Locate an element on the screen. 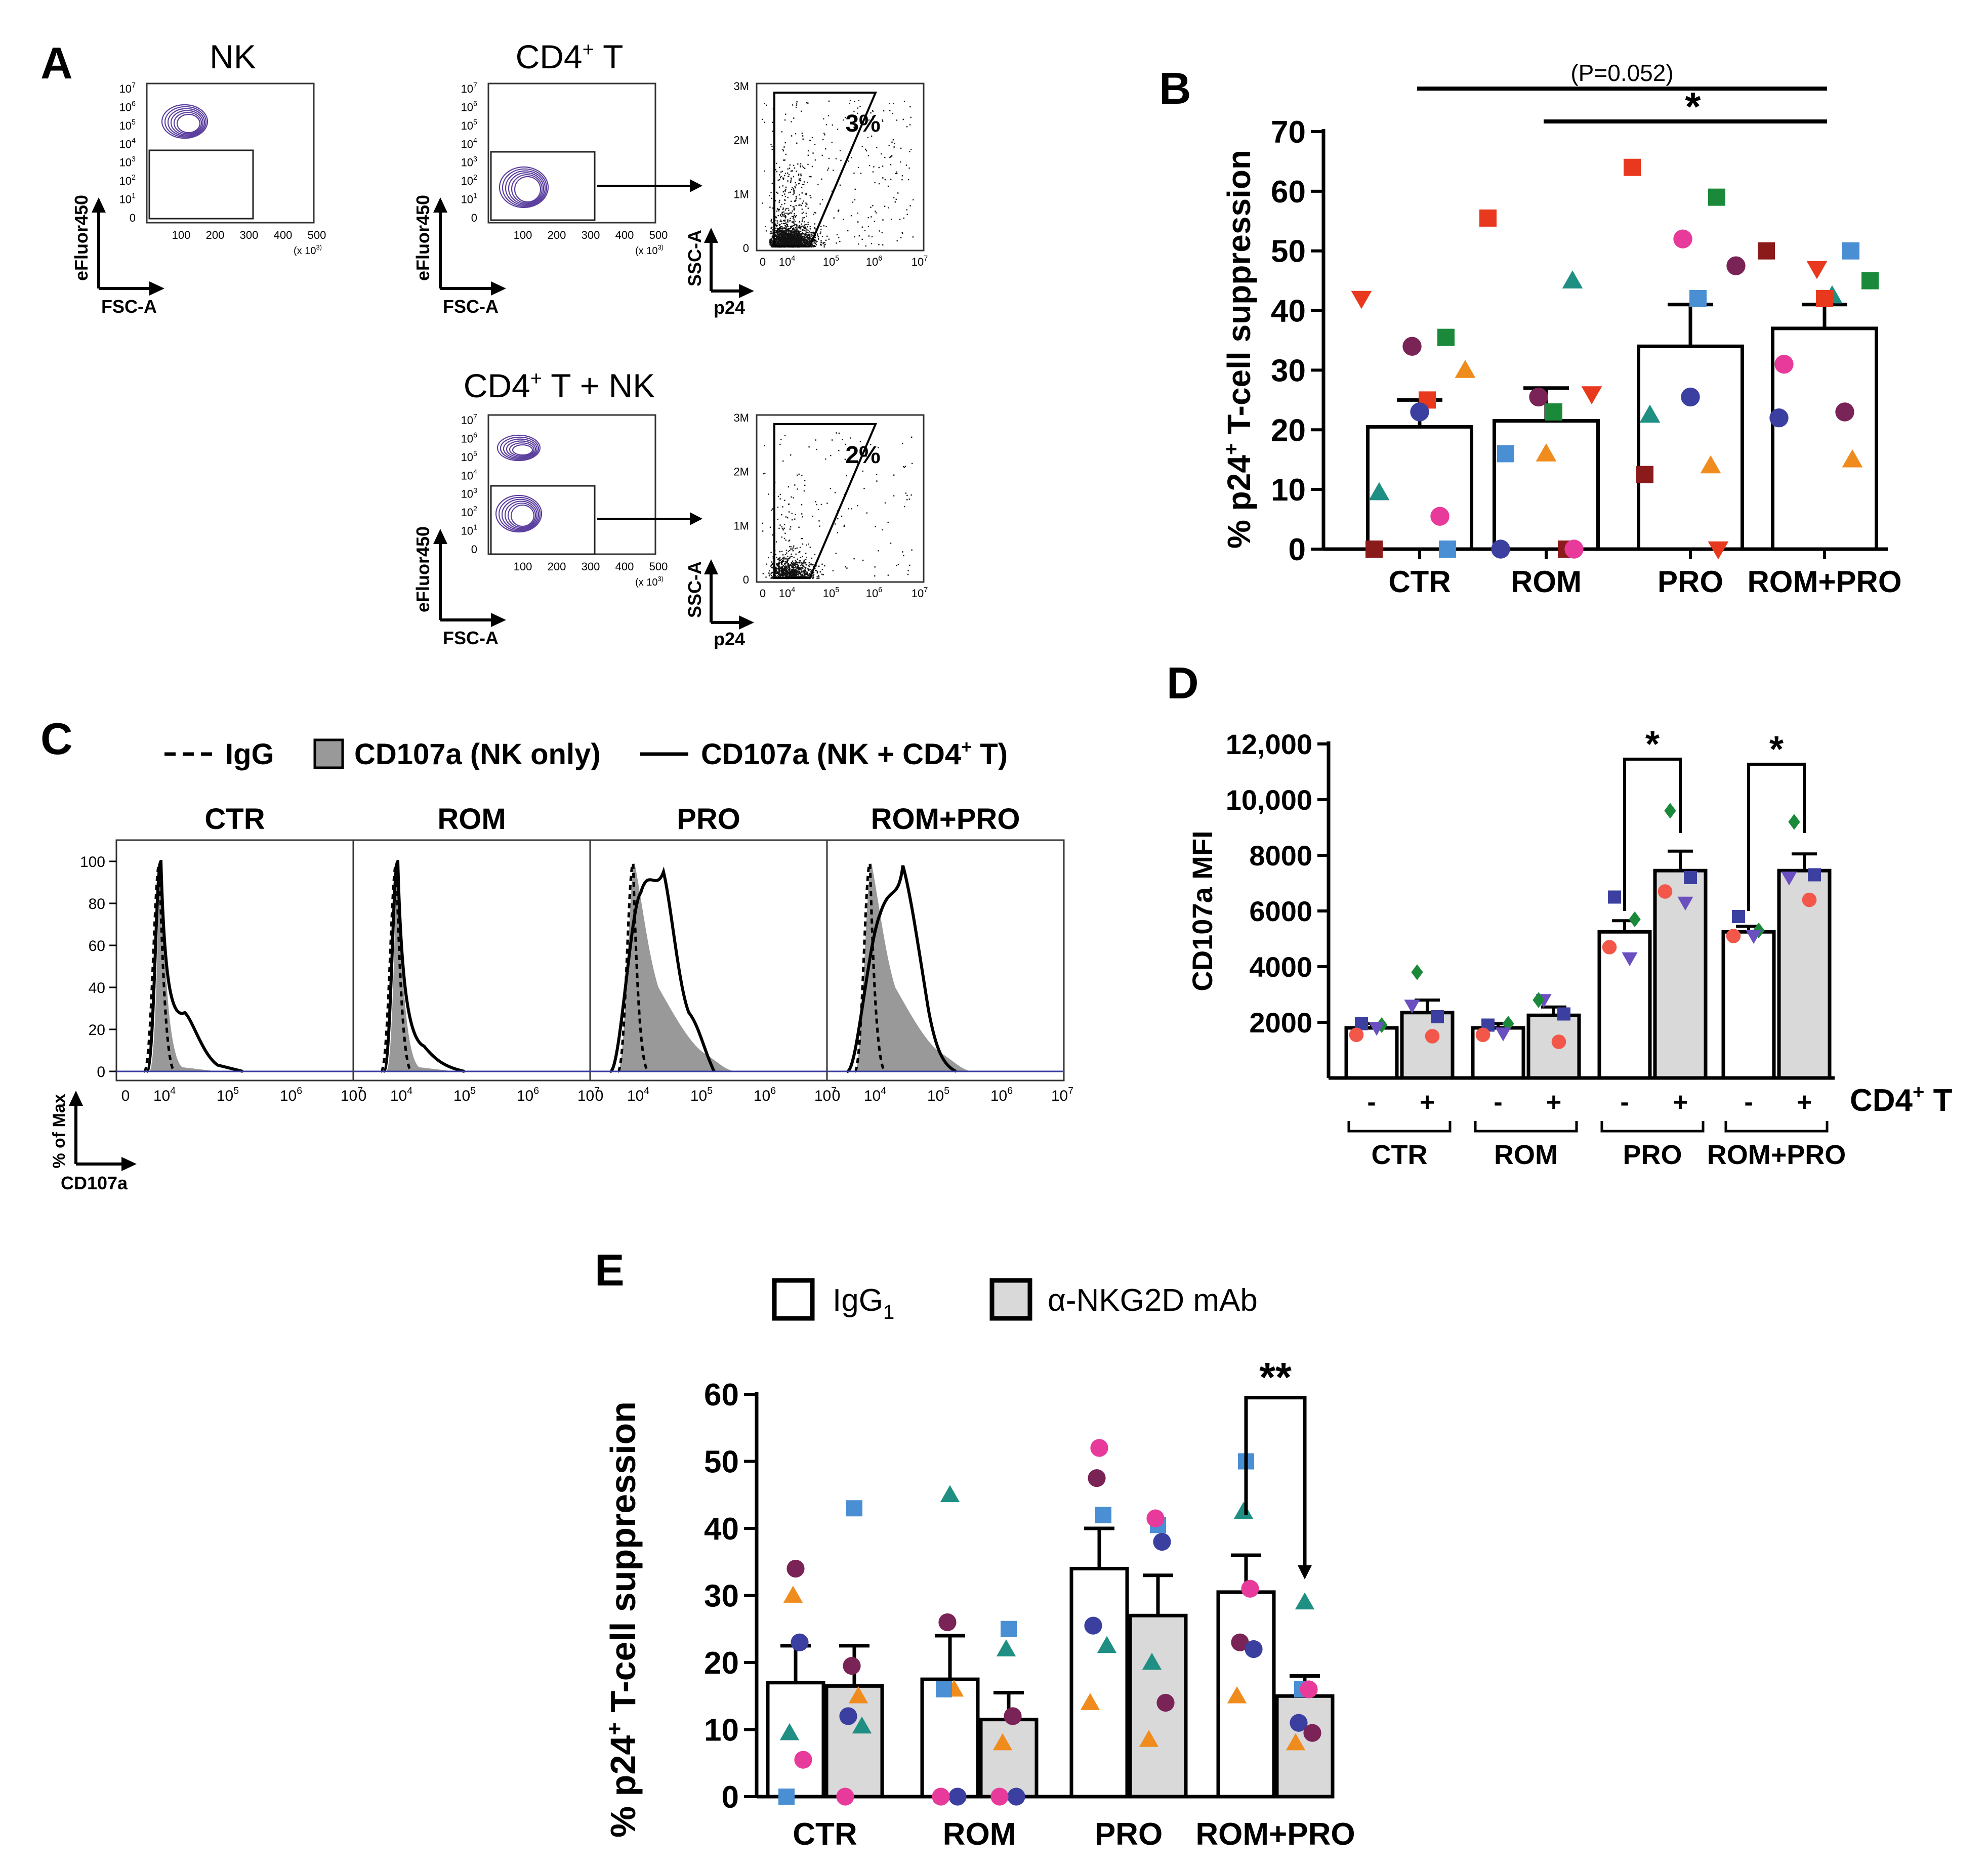 This screenshot has height=1869, width=1988. histogram-xtick: 10⁶ is located at coordinates (1001, 1095).